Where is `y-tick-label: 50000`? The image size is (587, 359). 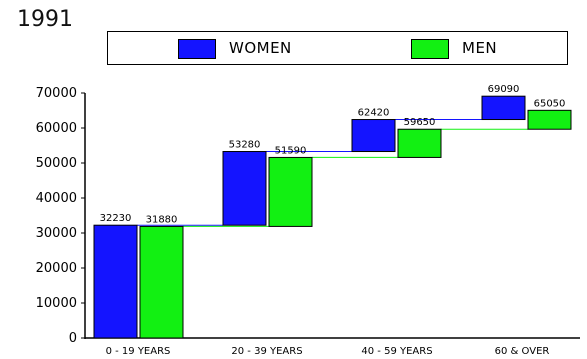
y-tick-label: 50000 is located at coordinates (56, 163).